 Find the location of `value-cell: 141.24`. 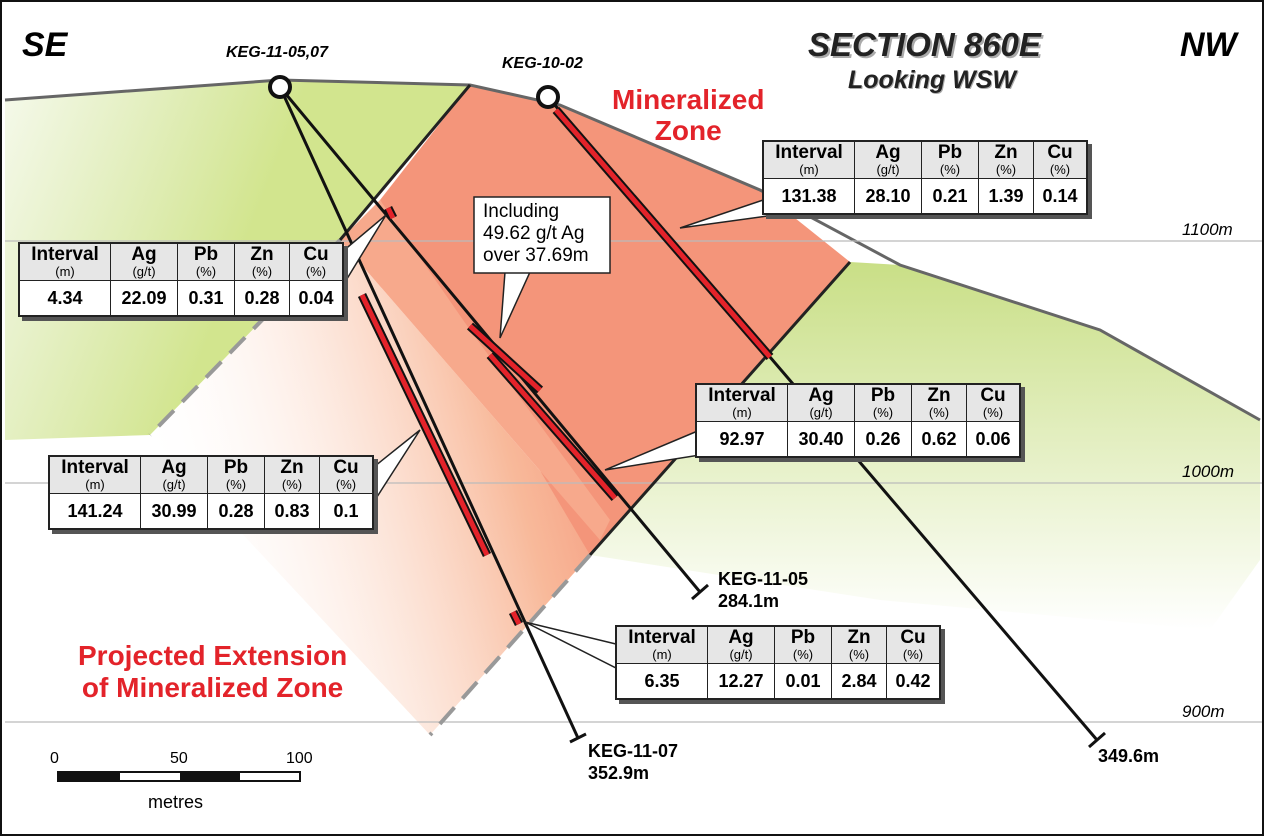

value-cell: 141.24 is located at coordinates (94, 511).